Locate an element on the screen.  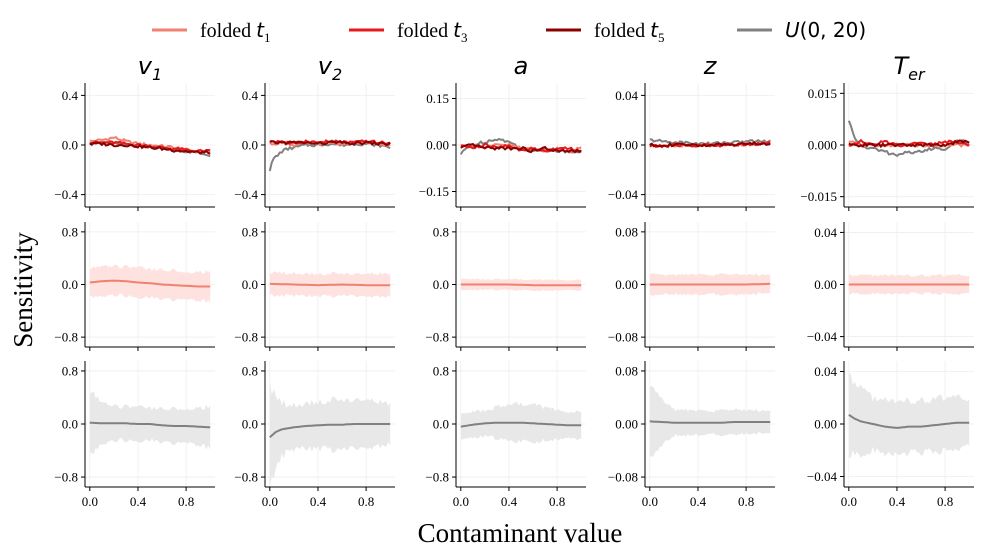
panel-r1-c2: −0.4 0.0 0.4 is located at coordinates (314, 147).